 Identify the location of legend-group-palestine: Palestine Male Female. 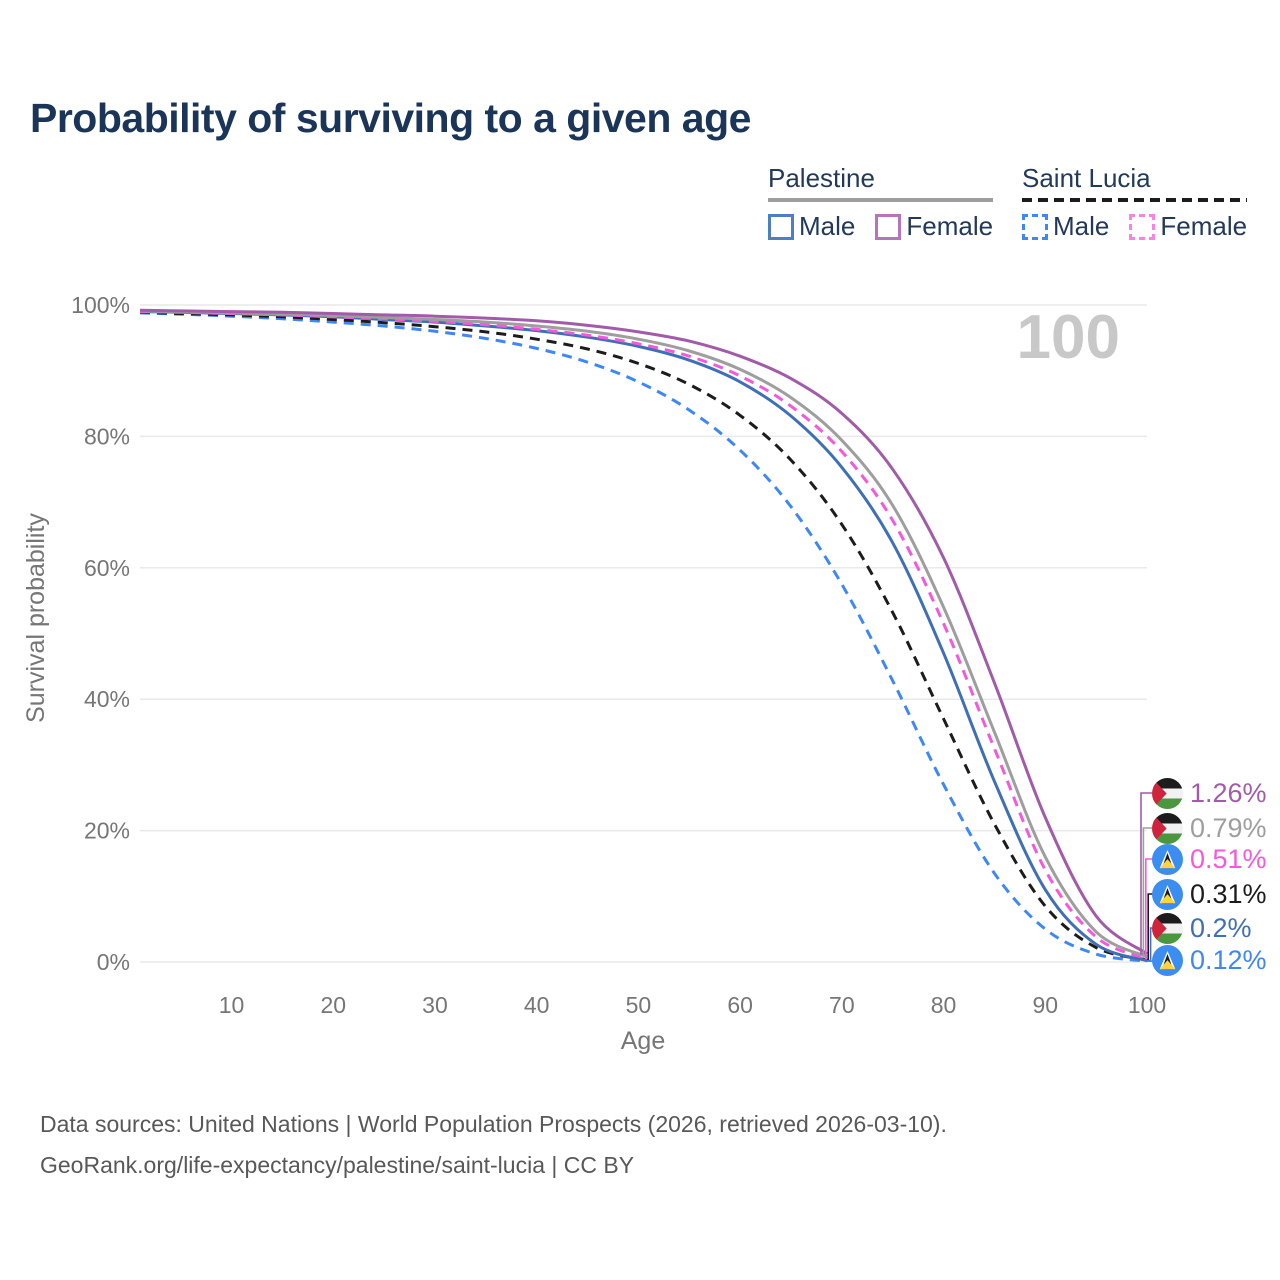
(881, 202).